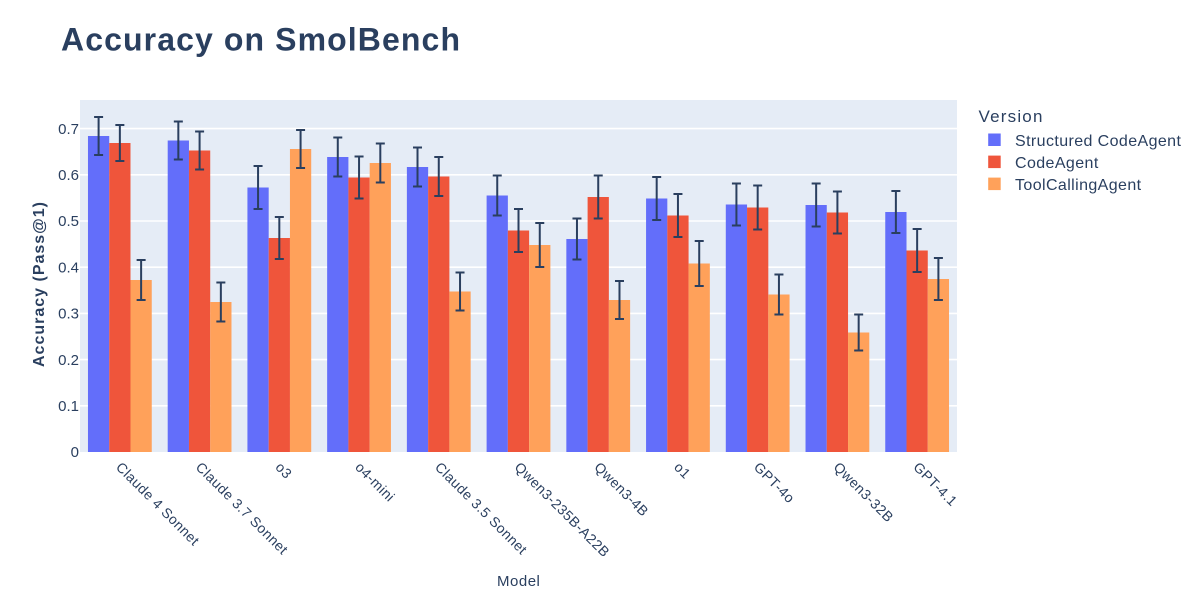  What do you see at coordinates (261, 40) in the screenshot?
I see `svg-text: Accuracy on SmolBench` at bounding box center [261, 40].